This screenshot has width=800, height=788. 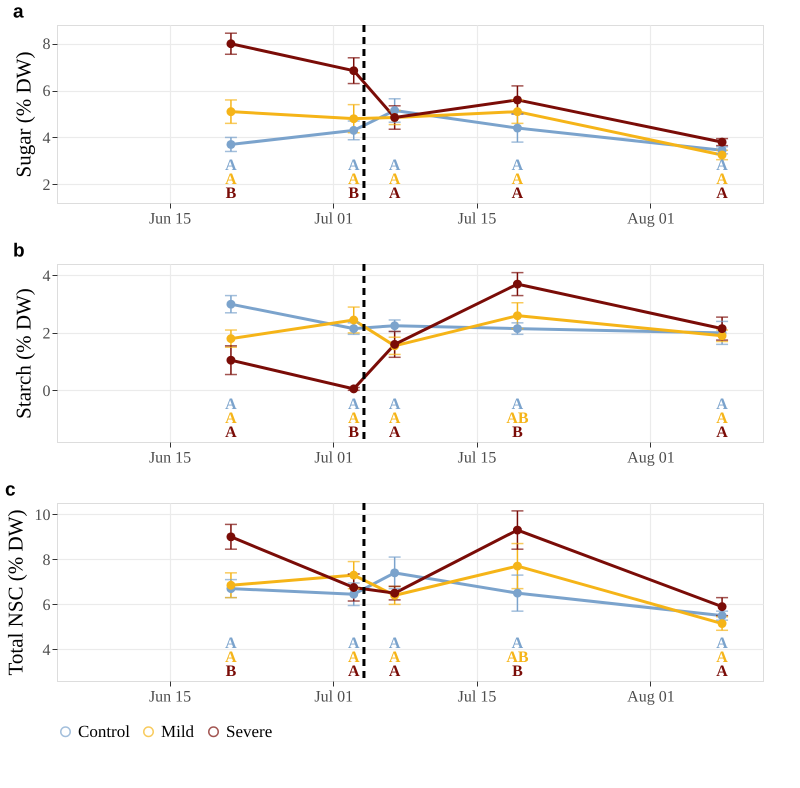 What do you see at coordinates (104, 731) in the screenshot?
I see `legend-label: Control` at bounding box center [104, 731].